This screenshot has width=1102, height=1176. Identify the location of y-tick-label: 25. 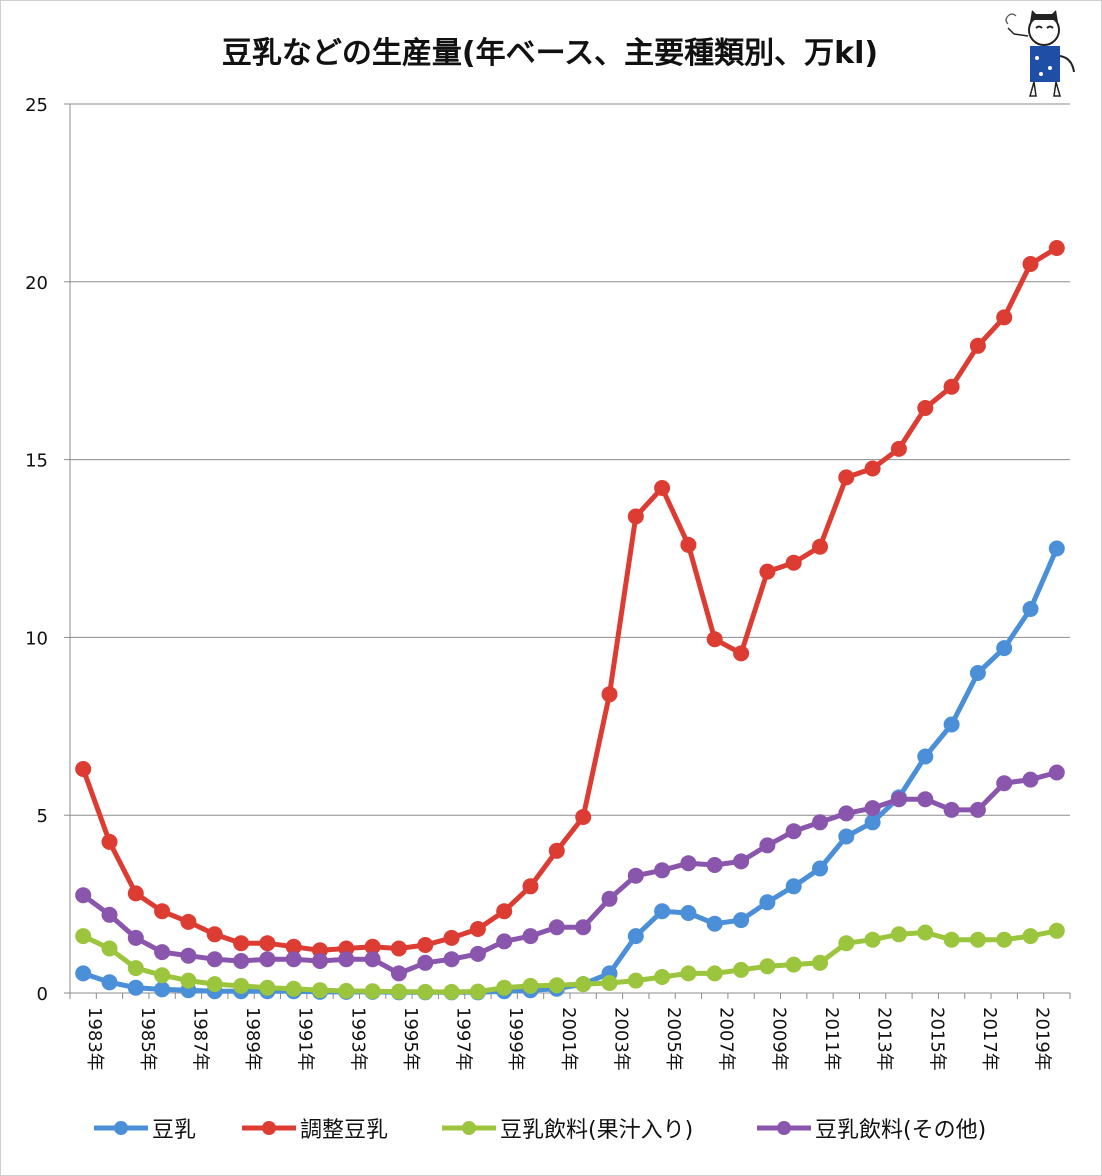
(36, 105).